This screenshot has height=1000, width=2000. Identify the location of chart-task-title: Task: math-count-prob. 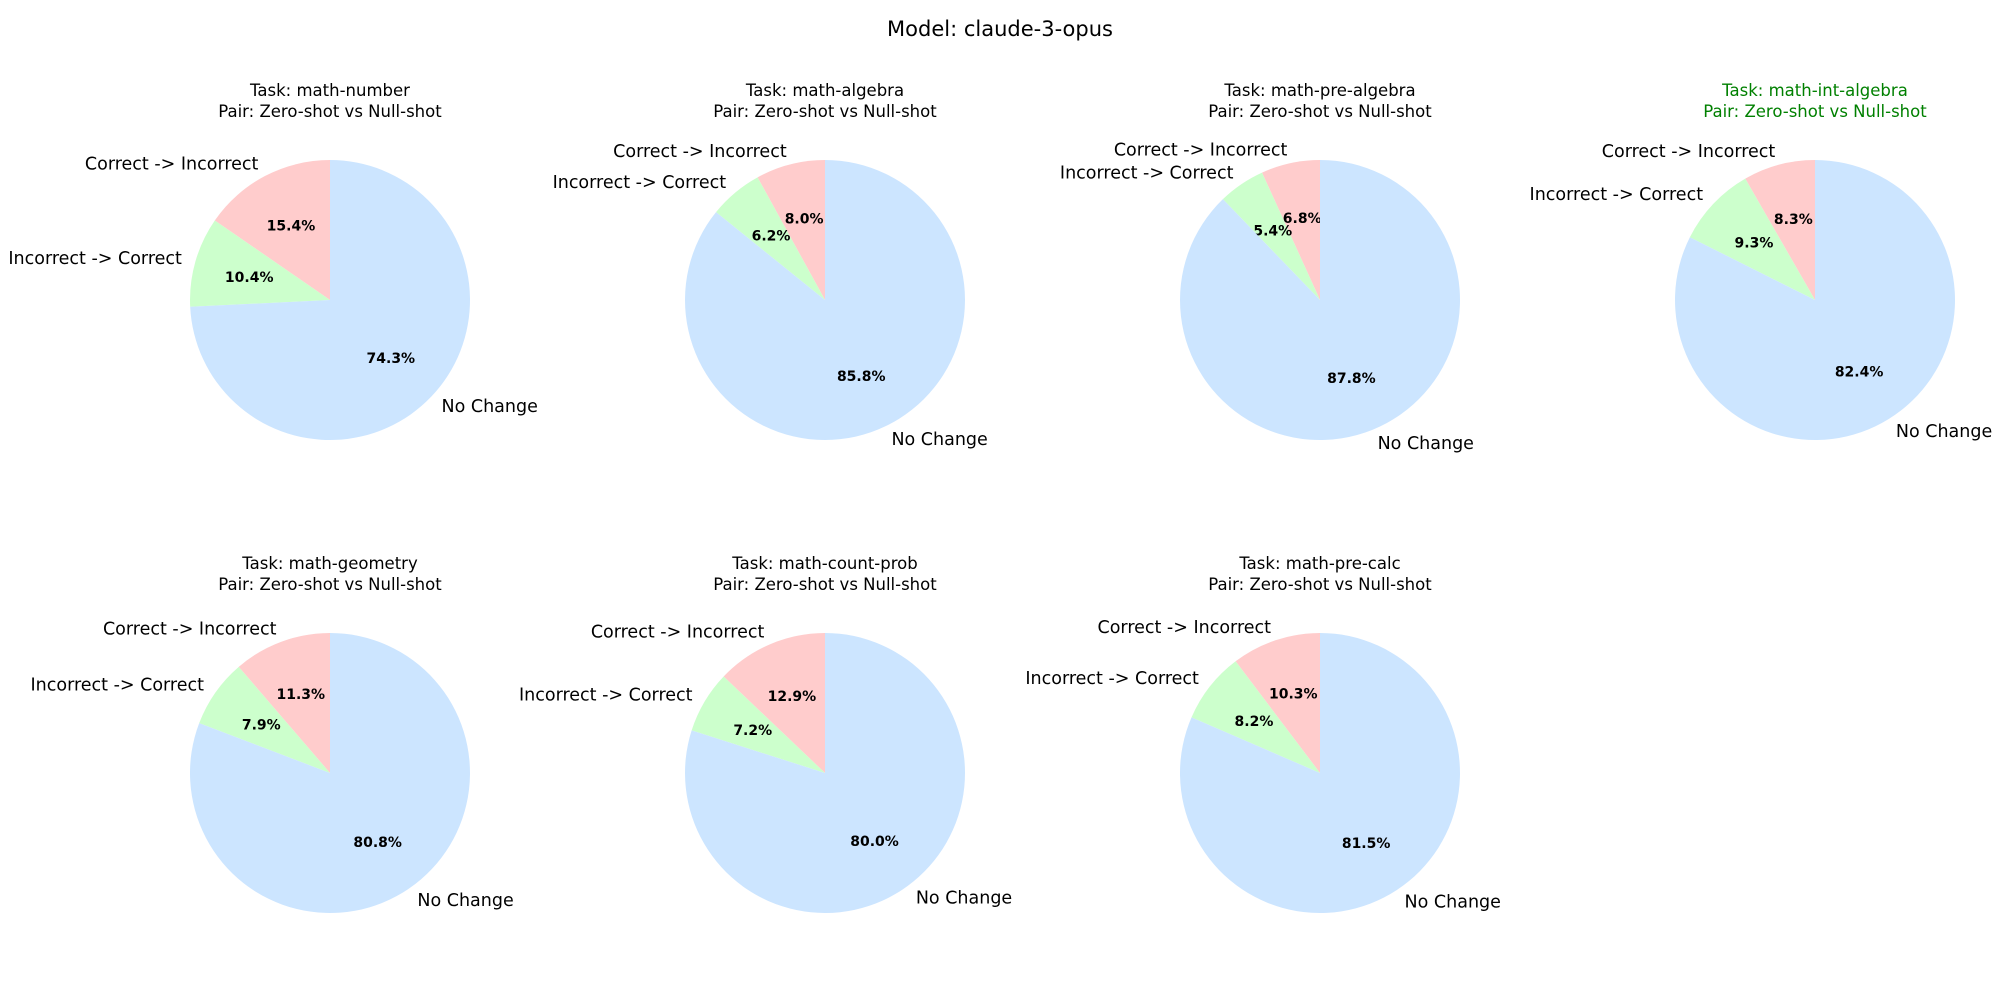
(824, 563).